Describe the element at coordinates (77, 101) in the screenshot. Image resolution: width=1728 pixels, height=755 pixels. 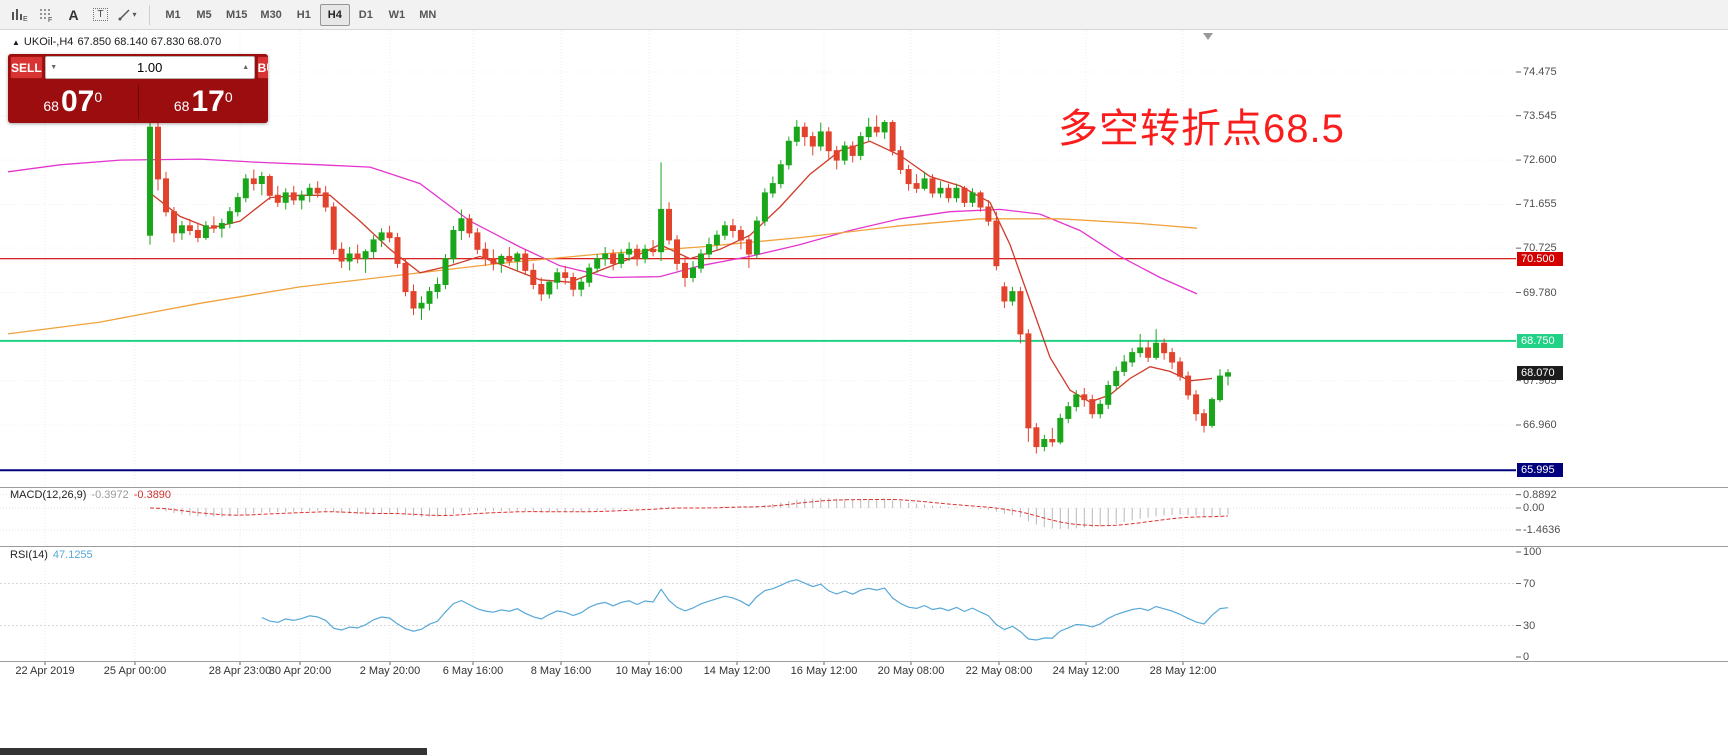
I see `bid-big-digits: 07` at that location.